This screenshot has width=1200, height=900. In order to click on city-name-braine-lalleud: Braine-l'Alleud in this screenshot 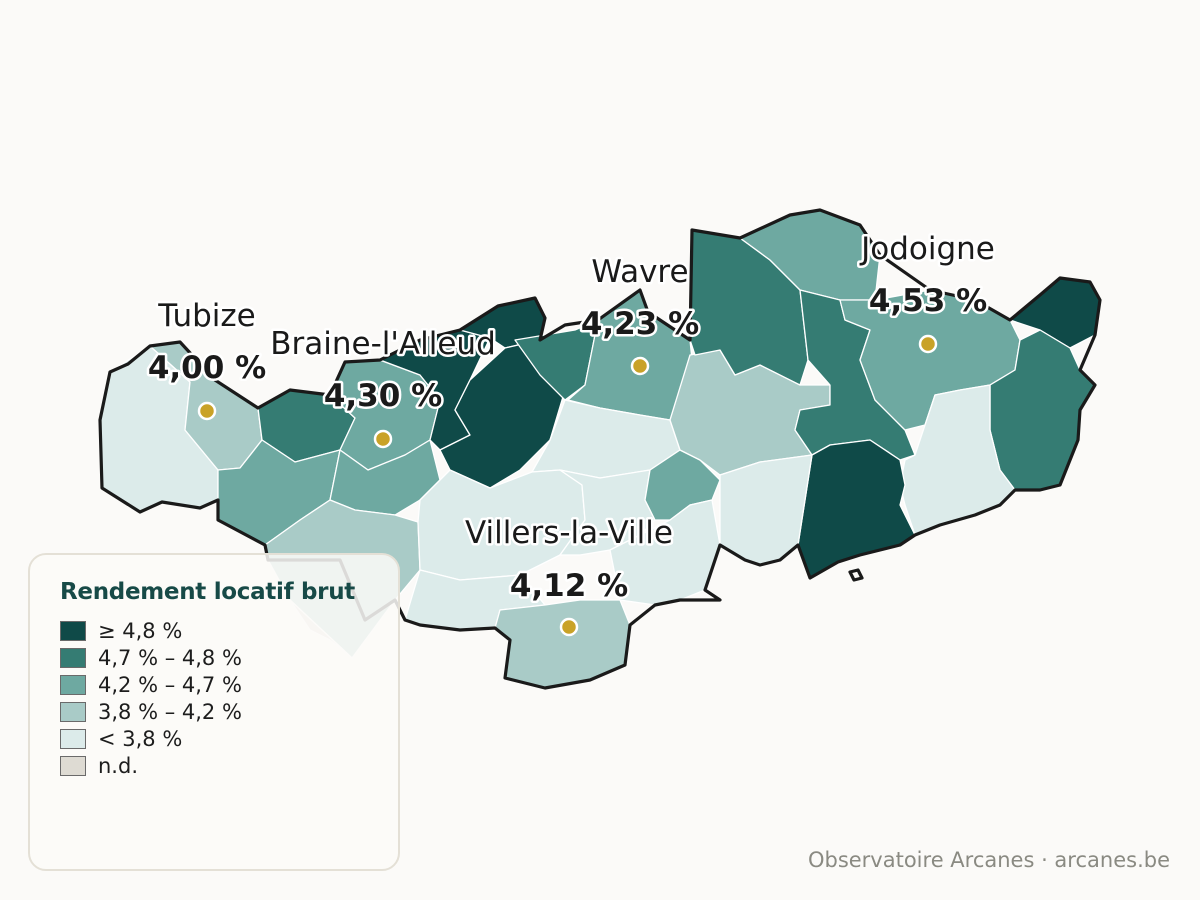, I will do `click(383, 344)`.